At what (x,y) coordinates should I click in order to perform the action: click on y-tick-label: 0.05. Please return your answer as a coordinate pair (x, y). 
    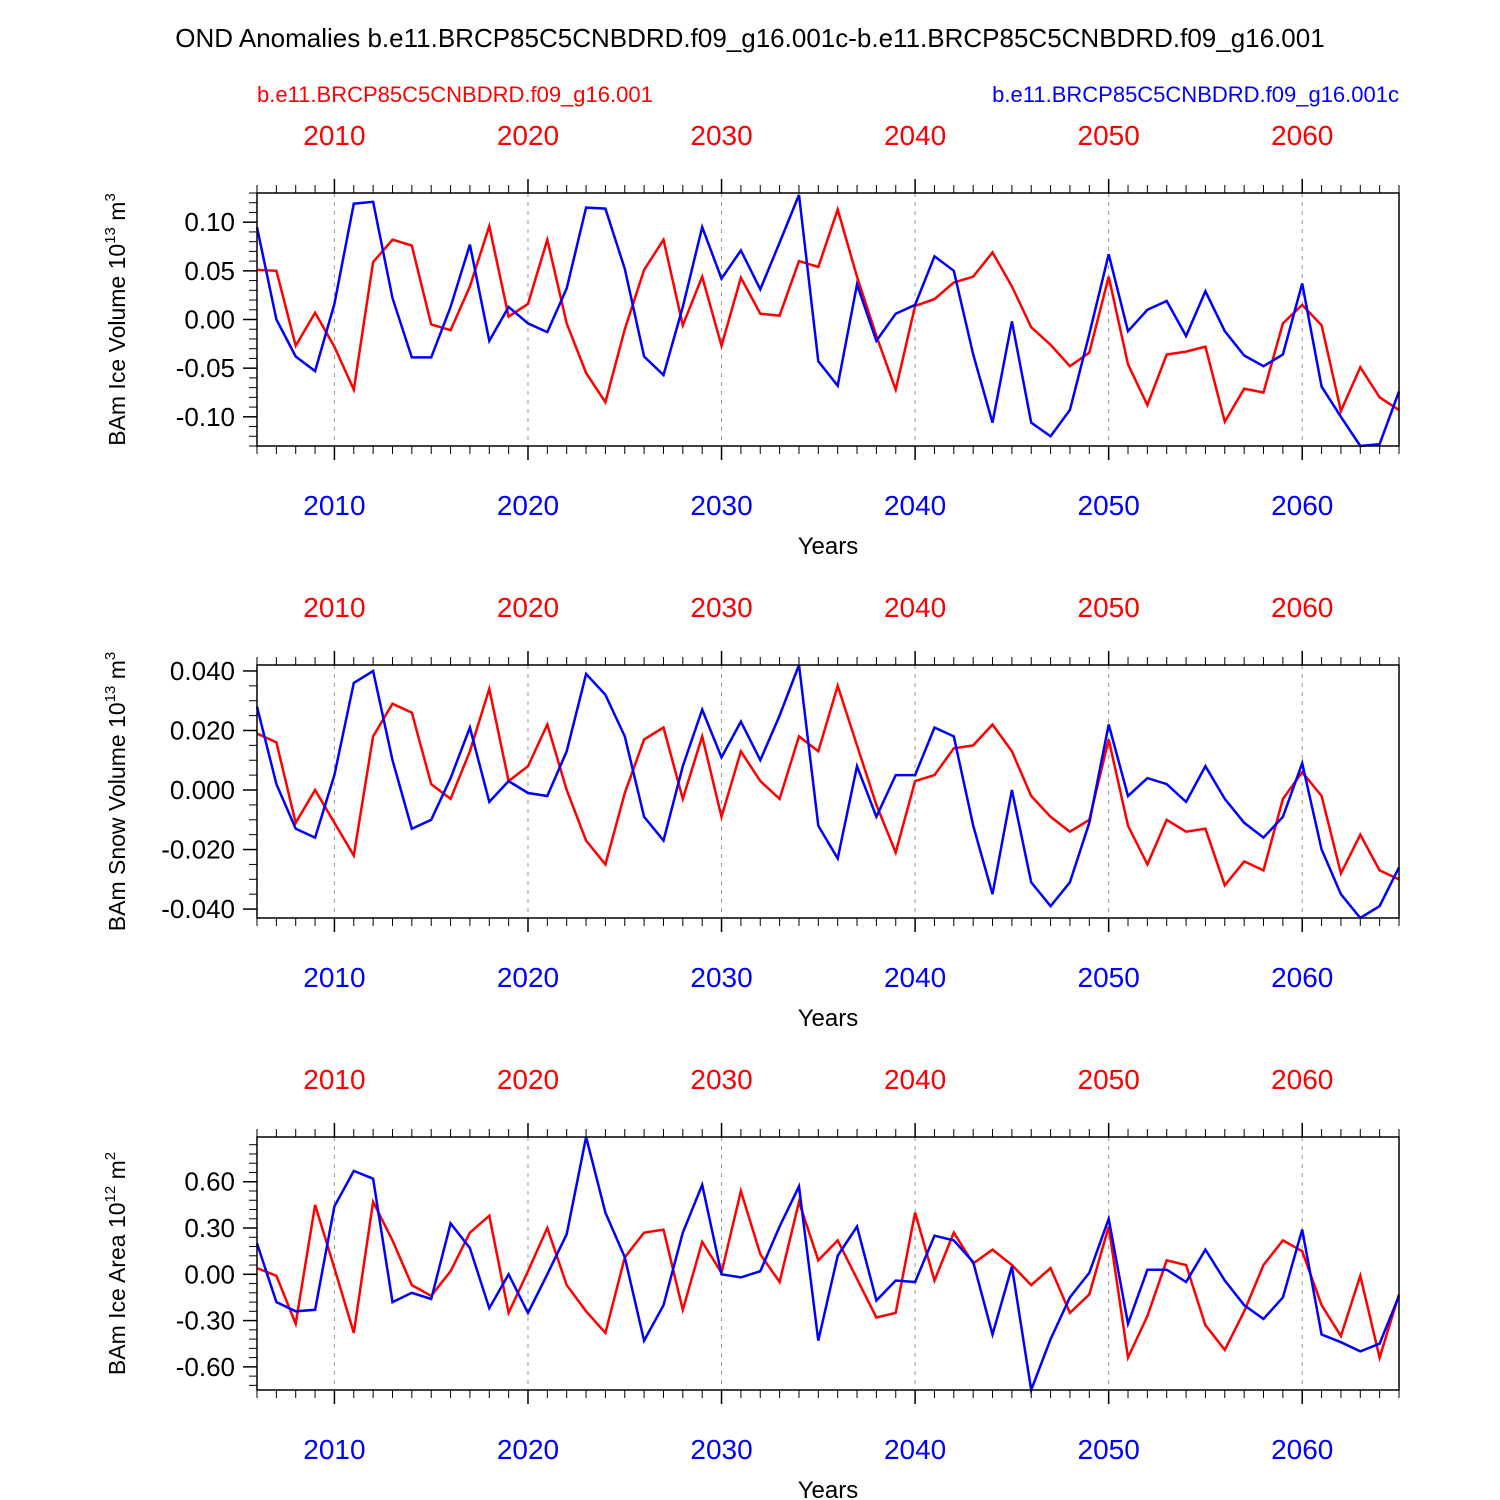
    Looking at the image, I should click on (209, 271).